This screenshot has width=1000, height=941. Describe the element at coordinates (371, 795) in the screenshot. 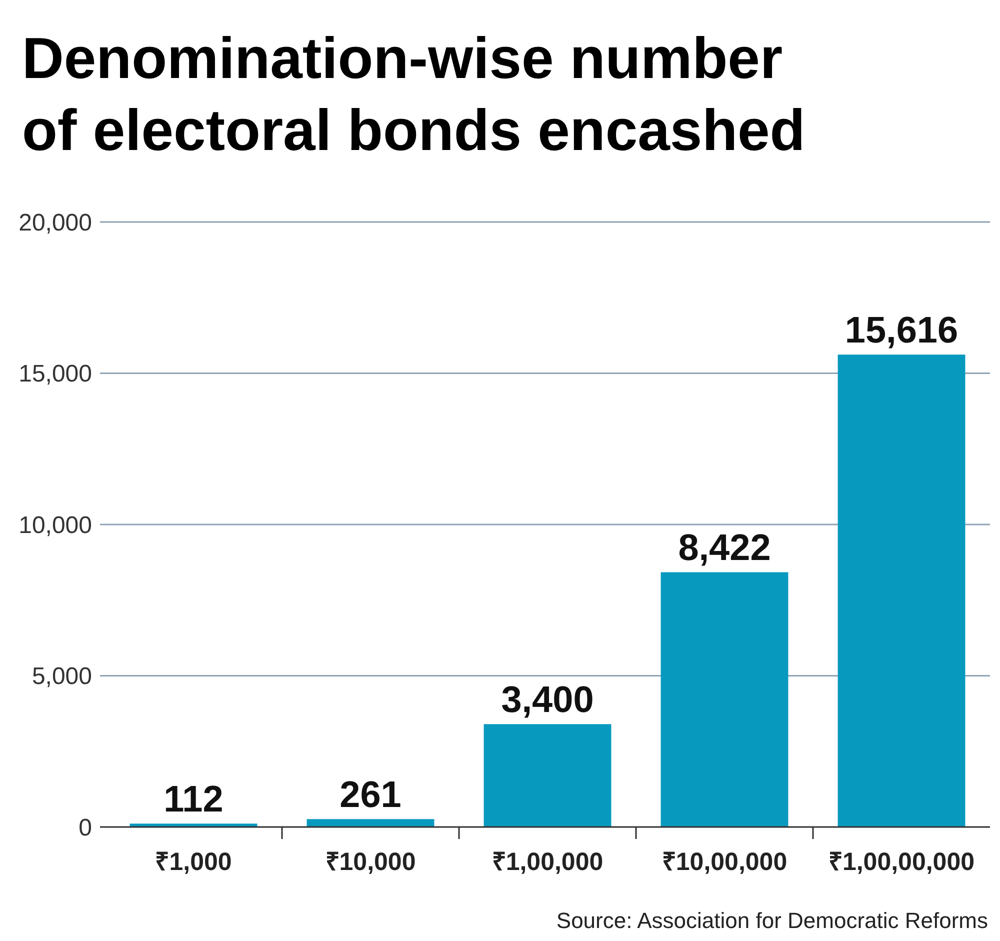

I see `data-label: 261` at that location.